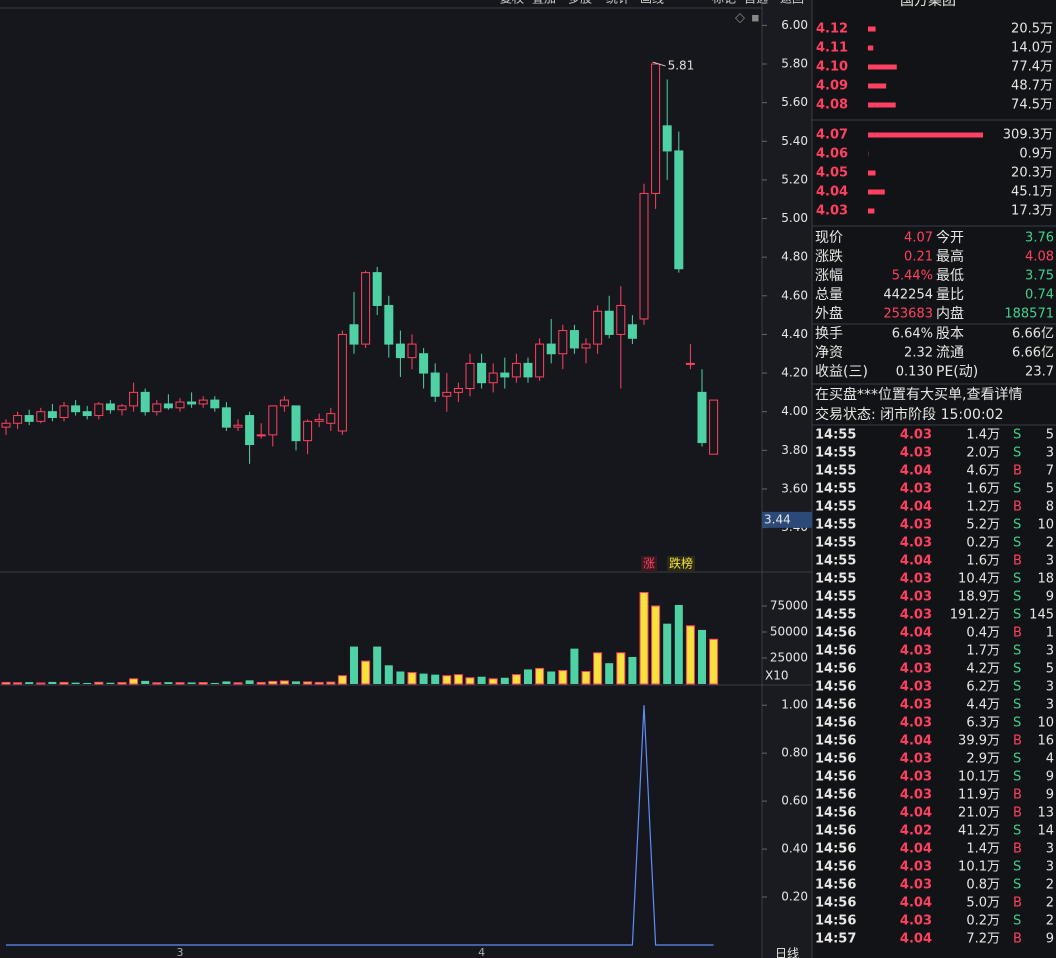 This screenshot has height=958, width=1056. Describe the element at coordinates (512, 3) in the screenshot. I see `toolbar-button: 复权` at that location.